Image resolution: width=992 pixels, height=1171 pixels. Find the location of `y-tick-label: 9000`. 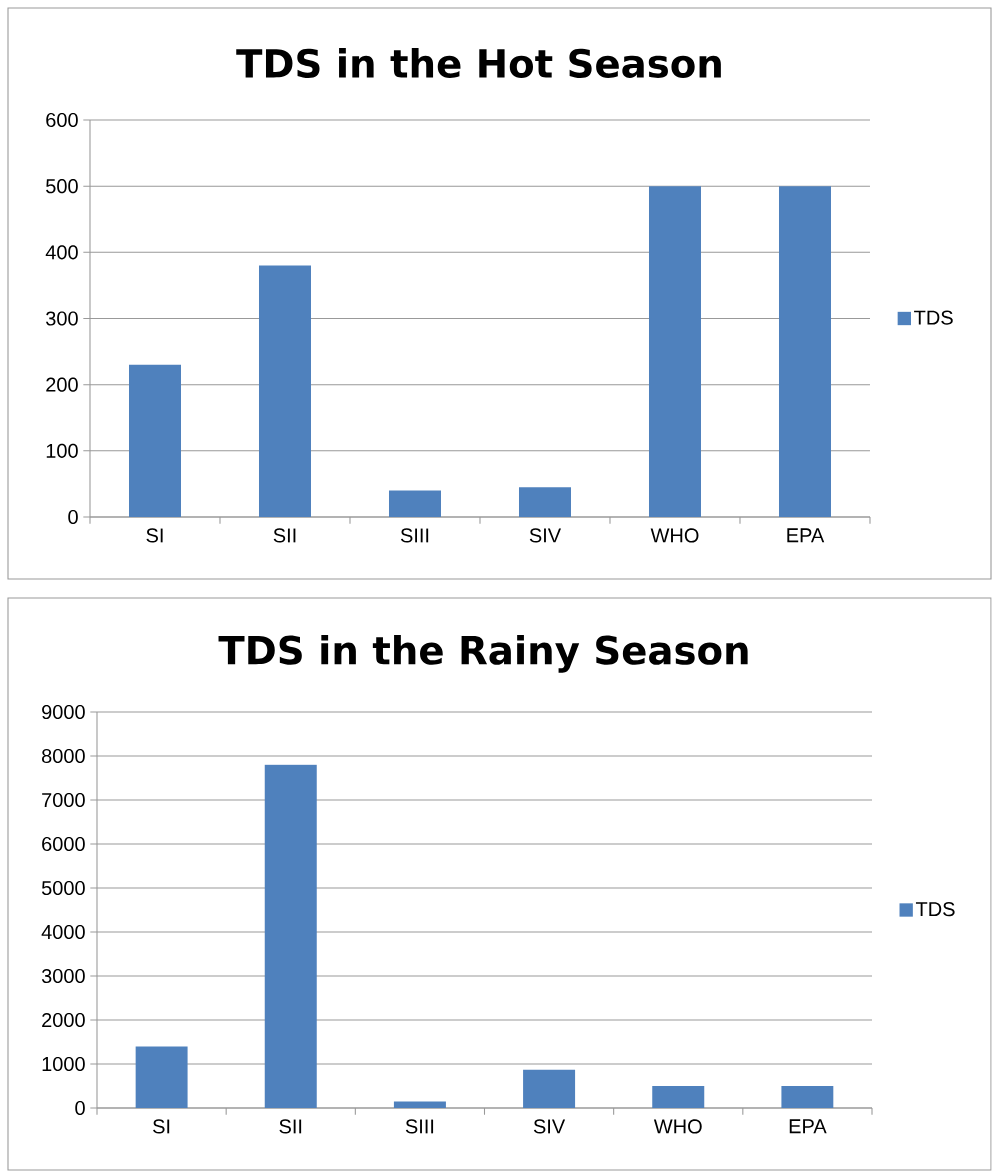

y-tick-label: 9000 is located at coordinates (63, 712).